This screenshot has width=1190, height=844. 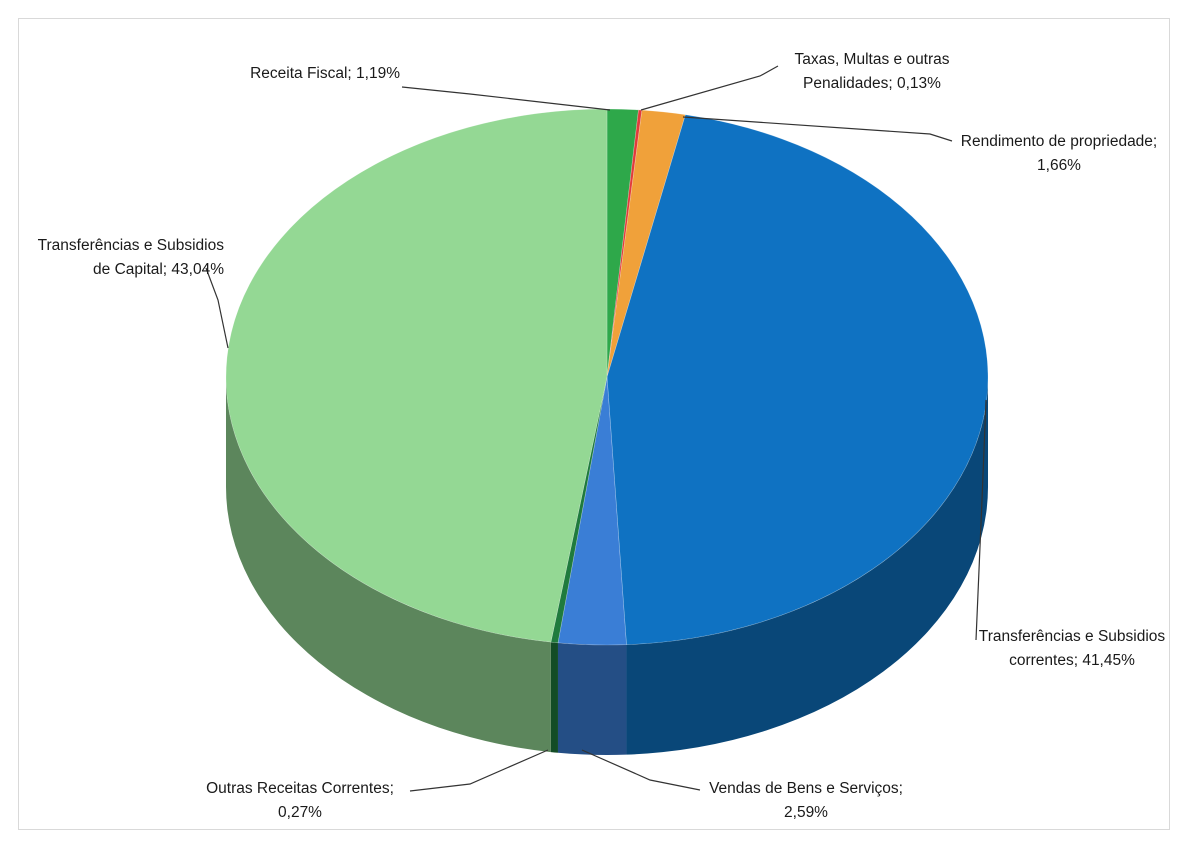 I want to click on label-rendimento-propriedade: Rendimento de propriedade; 1,66%, so click(x=1059, y=153).